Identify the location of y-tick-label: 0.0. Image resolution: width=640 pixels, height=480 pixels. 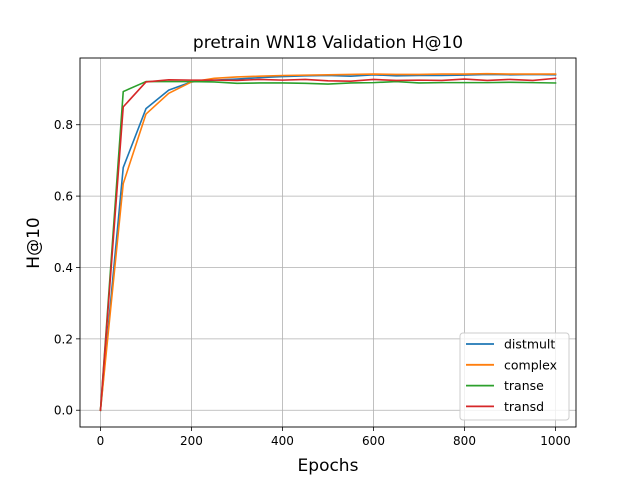
(63, 411).